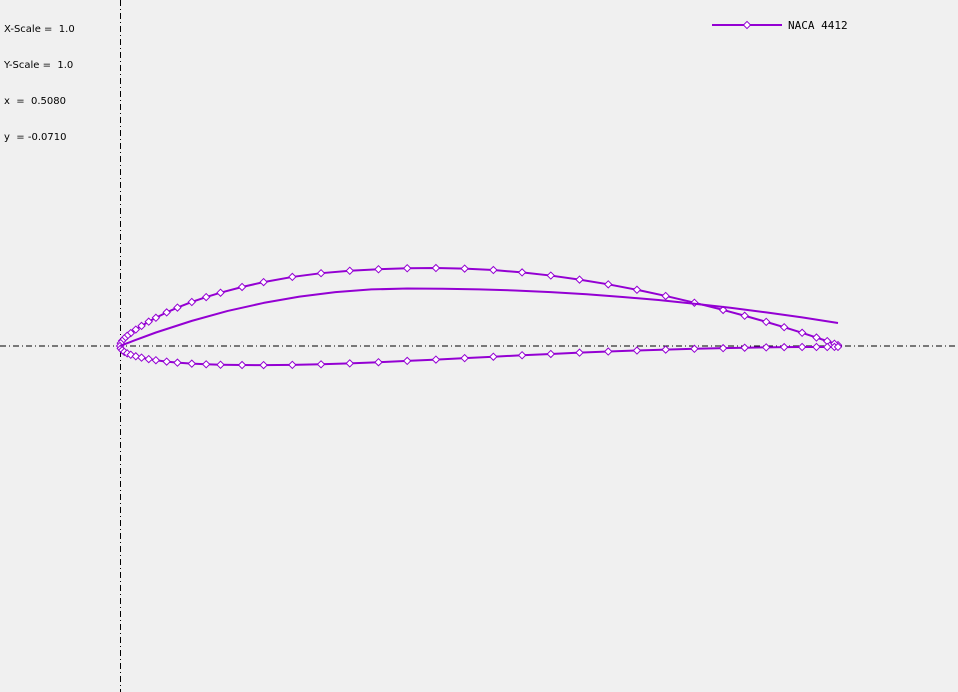  I want to click on y-scale-value: 1.0, so click(65, 65).